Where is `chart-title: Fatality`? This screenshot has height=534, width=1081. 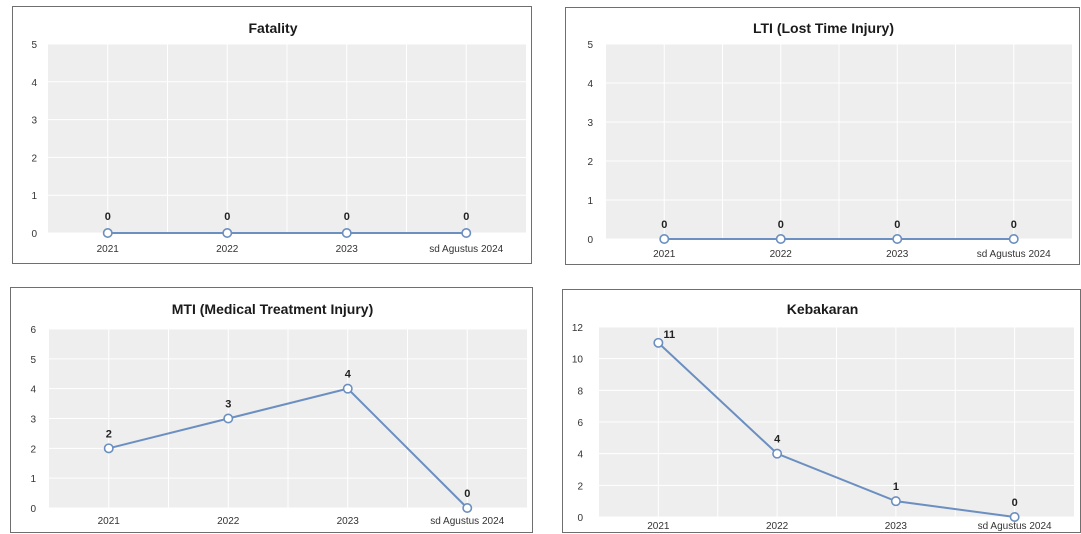 chart-title: Fatality is located at coordinates (272, 28).